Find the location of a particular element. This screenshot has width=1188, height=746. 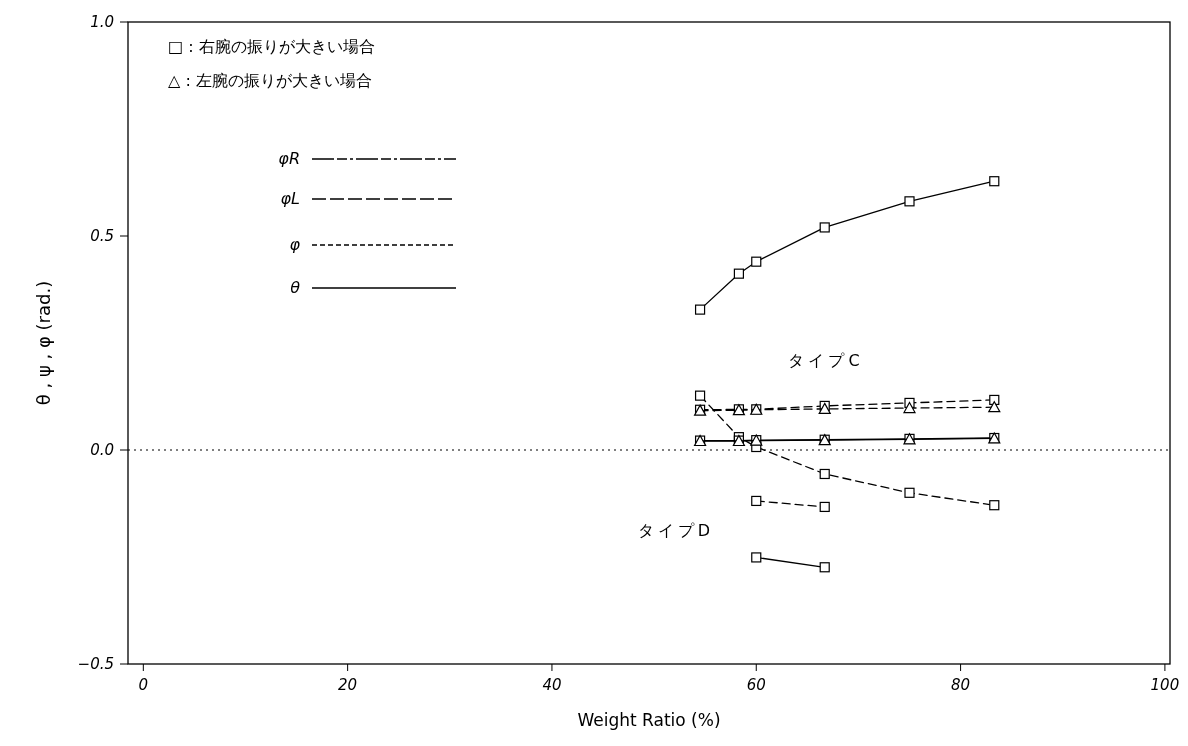

annotation: △ : 左腕の振りが大きい場合 is located at coordinates (270, 80).